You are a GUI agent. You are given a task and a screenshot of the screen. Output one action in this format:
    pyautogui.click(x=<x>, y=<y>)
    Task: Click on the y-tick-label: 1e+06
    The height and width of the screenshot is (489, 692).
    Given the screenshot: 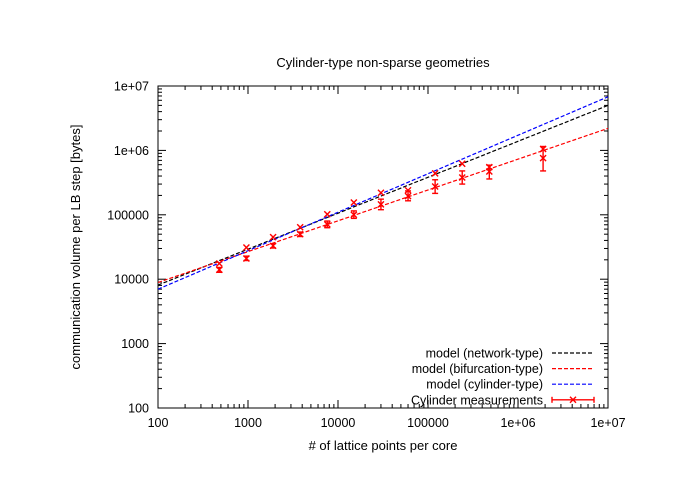 What is the action you would take?
    pyautogui.click(x=131, y=151)
    